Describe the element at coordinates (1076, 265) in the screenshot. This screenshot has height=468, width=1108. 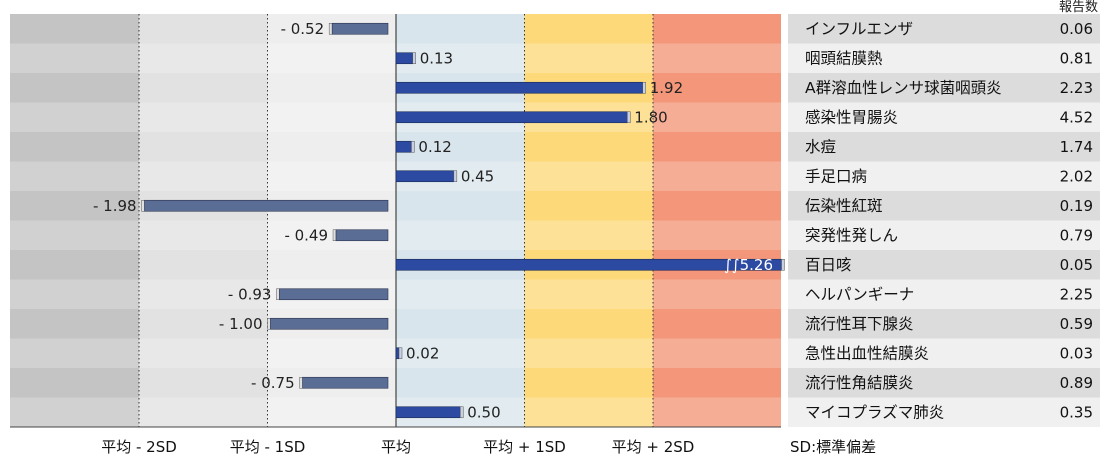
I see `report-count: 0.05` at that location.